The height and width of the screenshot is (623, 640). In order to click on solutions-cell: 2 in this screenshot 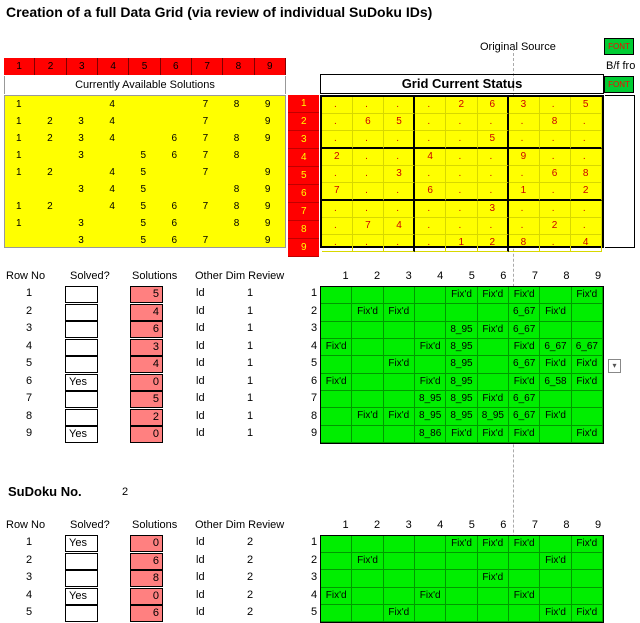, I will do `click(146, 417)`.